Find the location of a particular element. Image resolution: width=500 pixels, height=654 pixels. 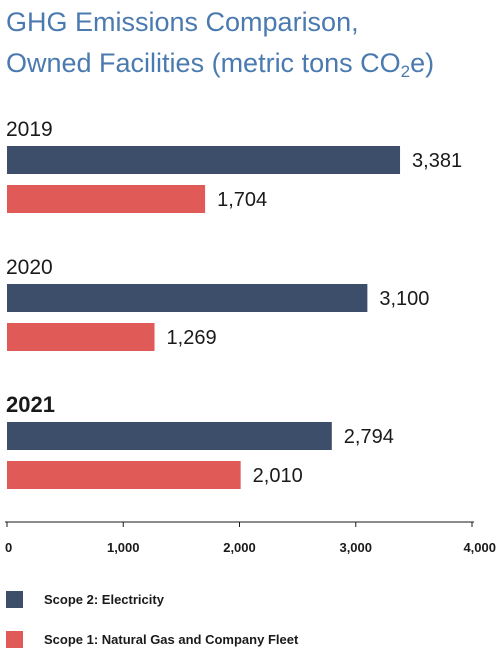

value-label-scope2-2020: 3,100 is located at coordinates (404, 299).